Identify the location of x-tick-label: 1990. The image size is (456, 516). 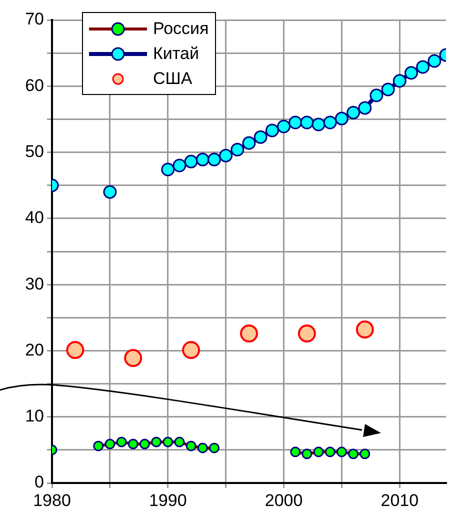
(167, 500).